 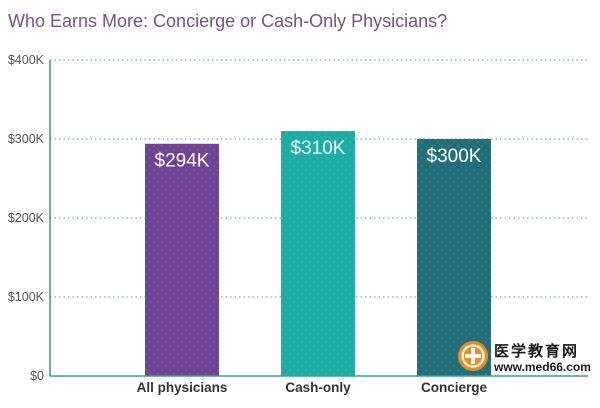 What do you see at coordinates (26, 139) in the screenshot?
I see `y-tick-label: $300K` at bounding box center [26, 139].